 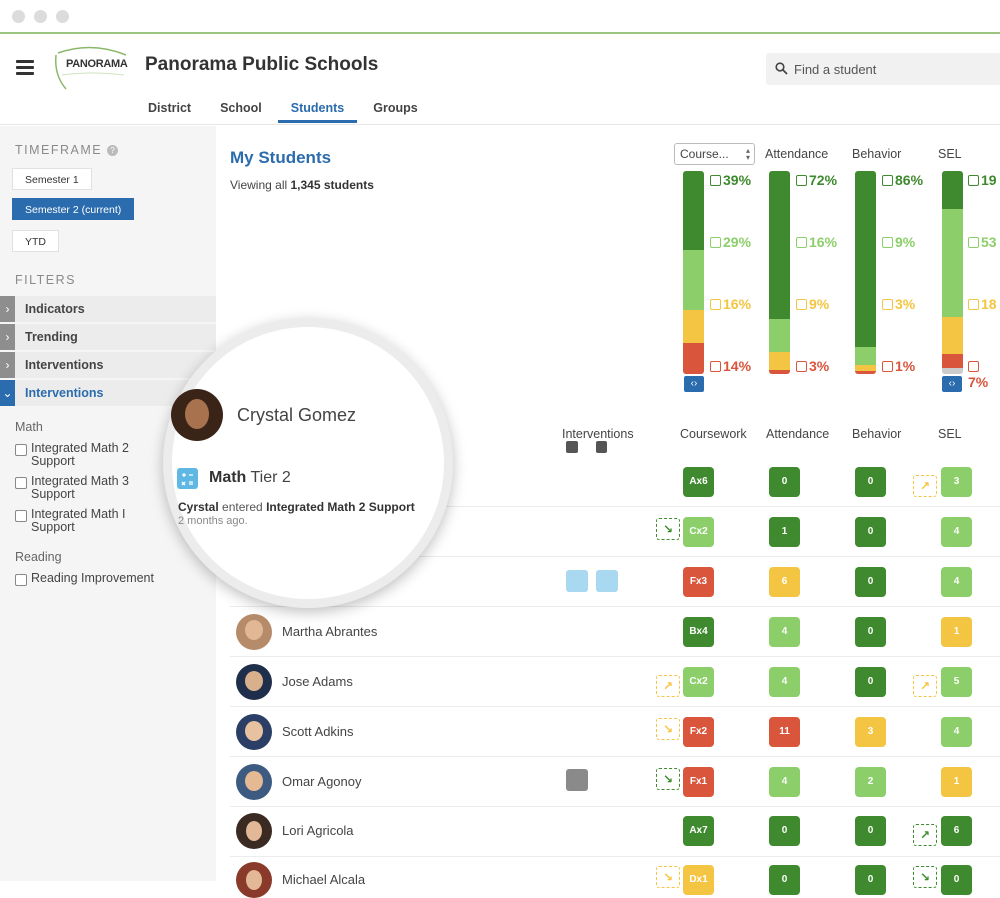 What do you see at coordinates (668, 686) in the screenshot?
I see `trend-up-icon: ↗` at bounding box center [668, 686].